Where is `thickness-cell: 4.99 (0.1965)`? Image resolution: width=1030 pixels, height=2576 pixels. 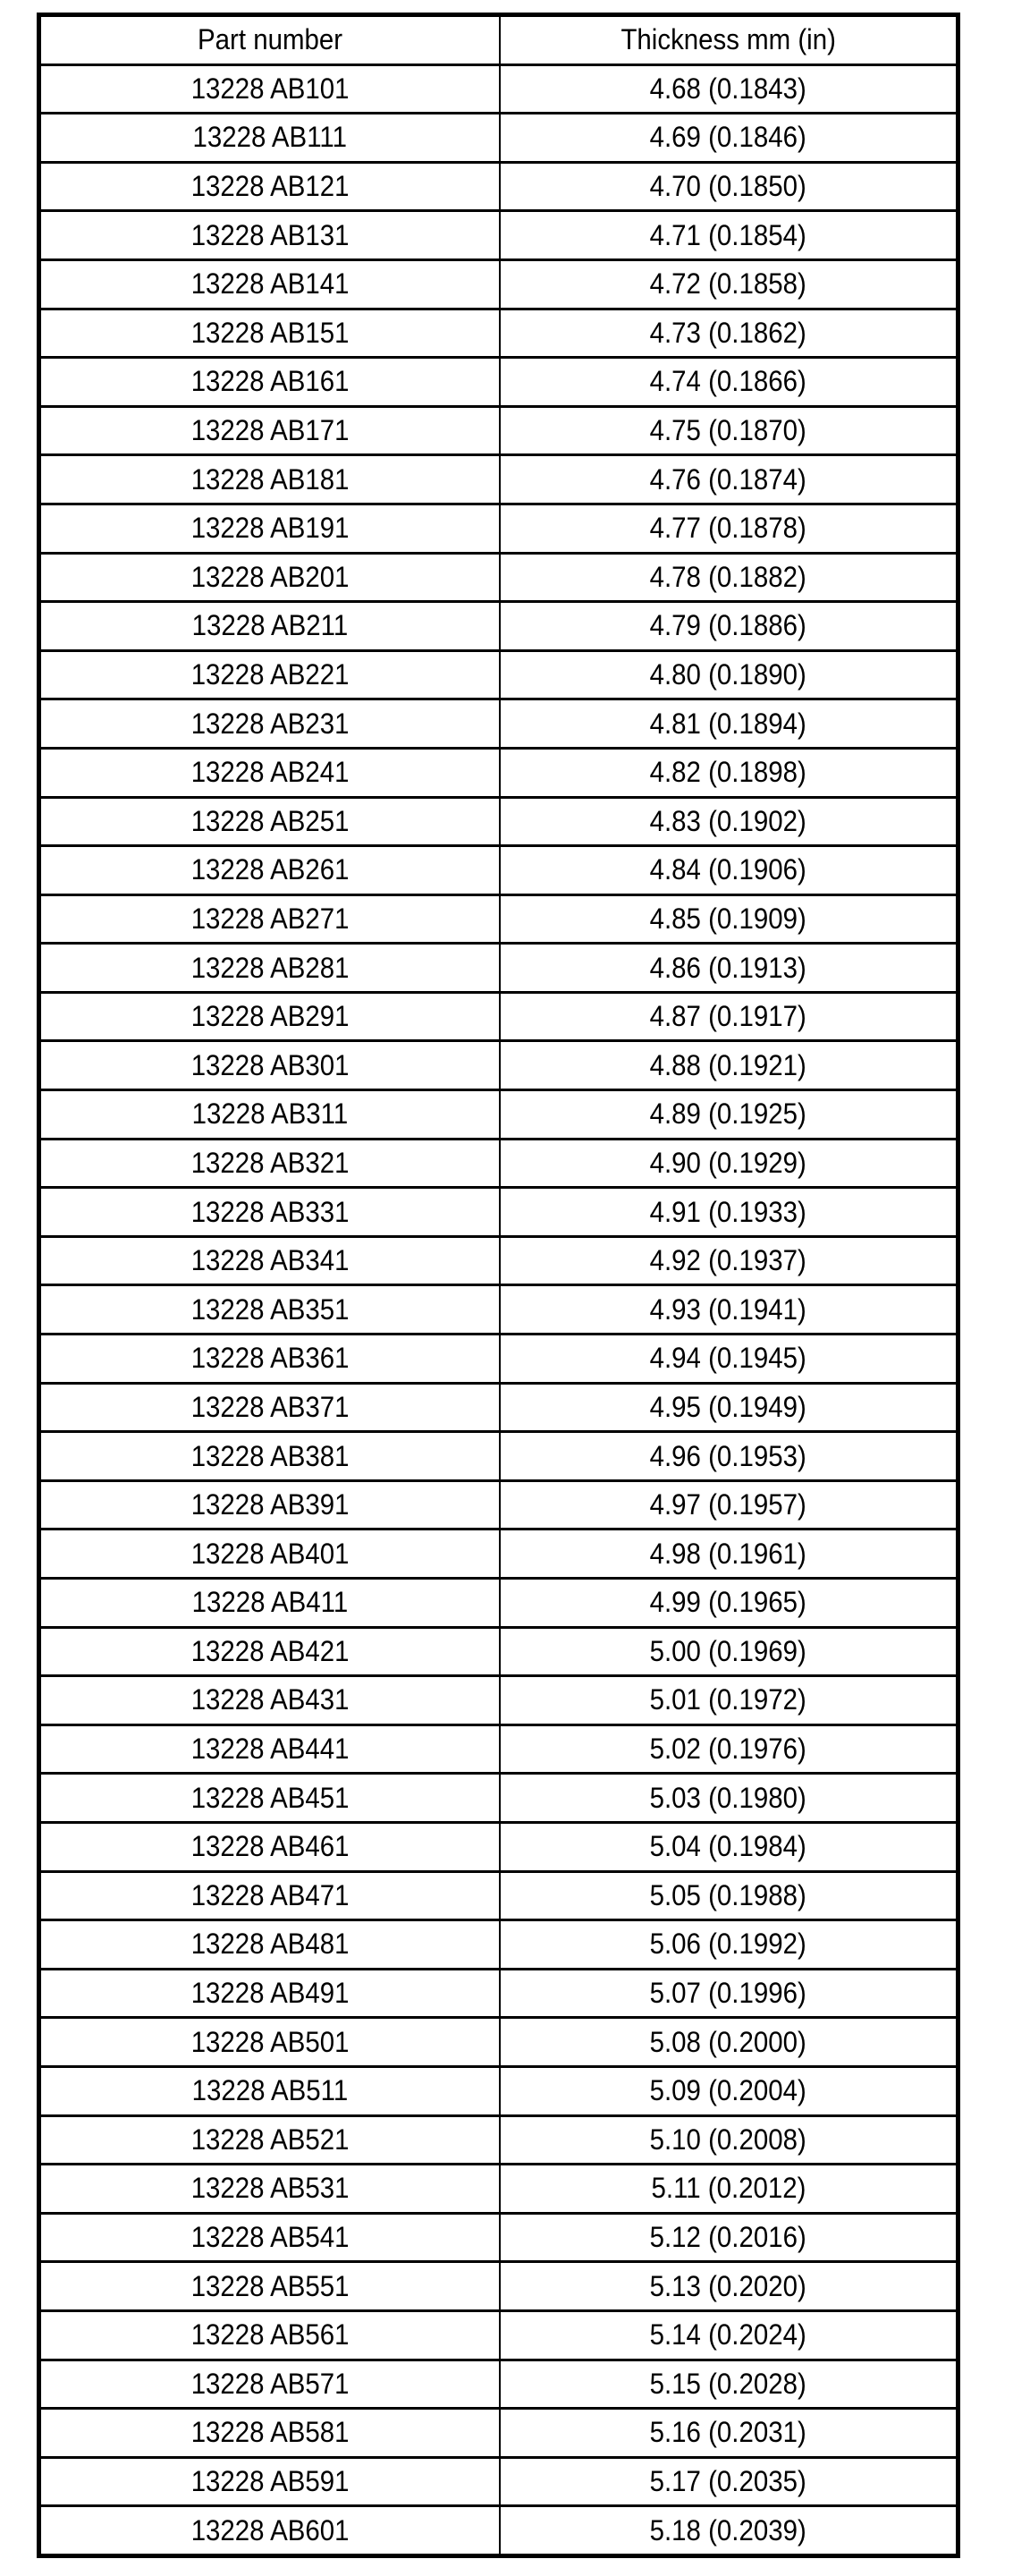
thickness-cell: 4.99 (0.1965) is located at coordinates (729, 1603).